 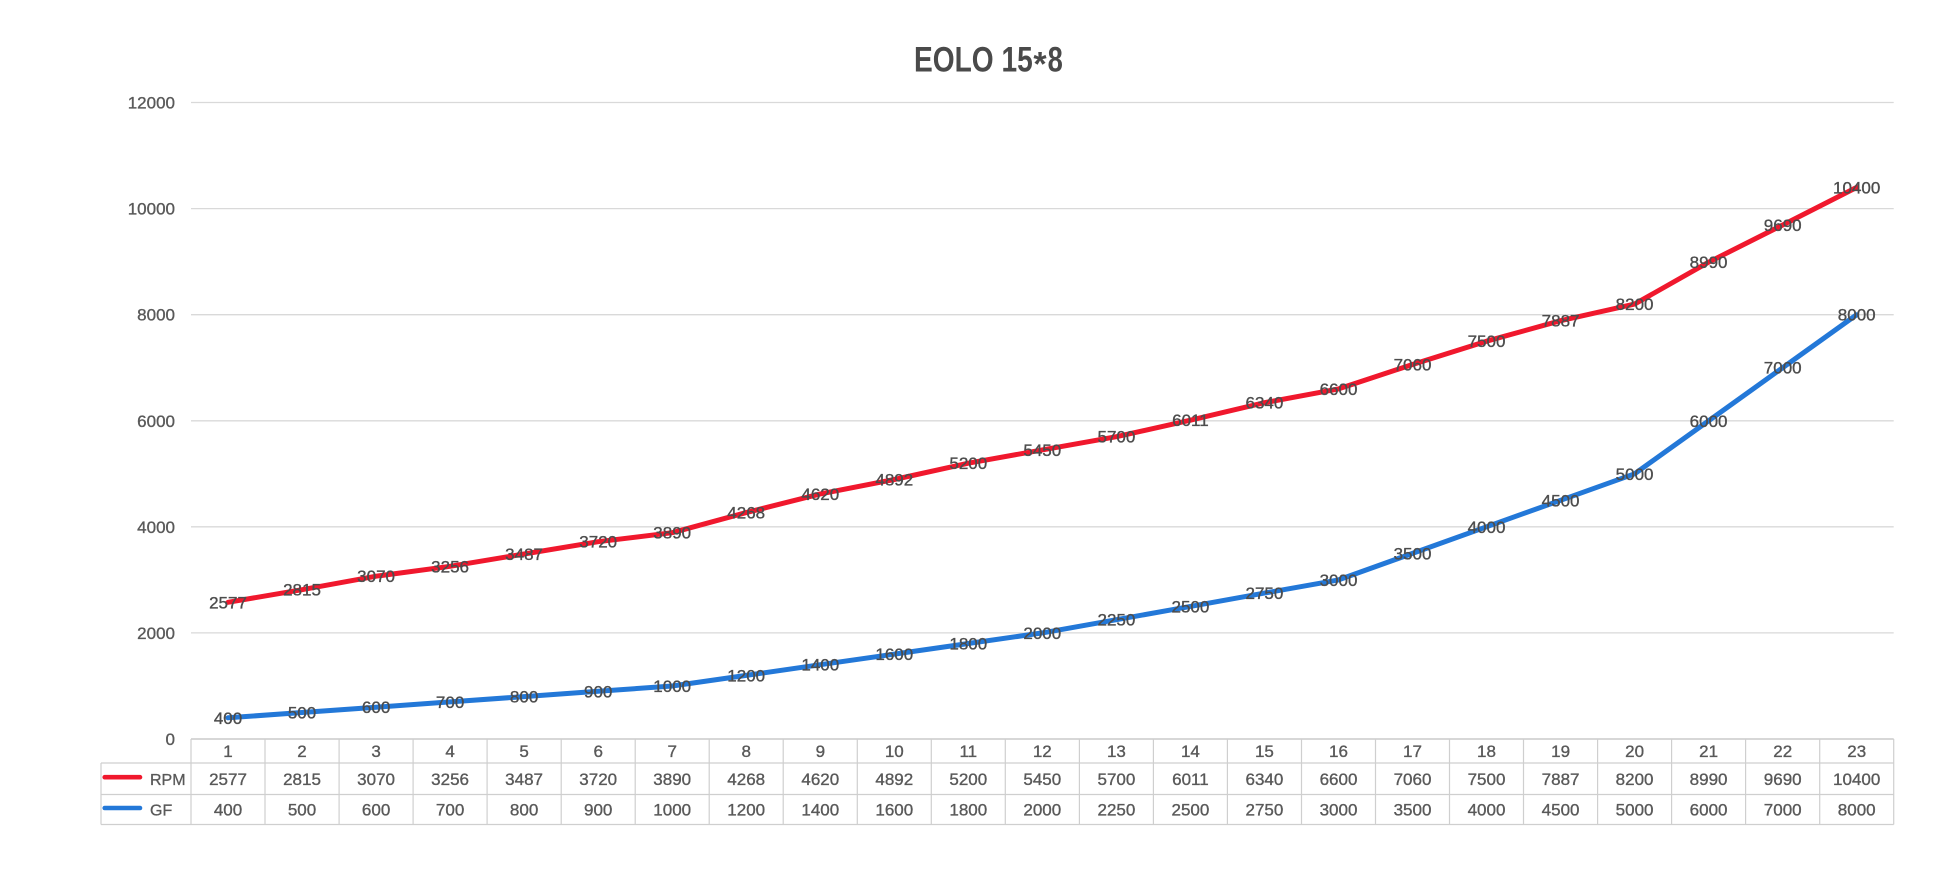 What do you see at coordinates (1264, 751) in the screenshot?
I see `svg-text: 15` at bounding box center [1264, 751].